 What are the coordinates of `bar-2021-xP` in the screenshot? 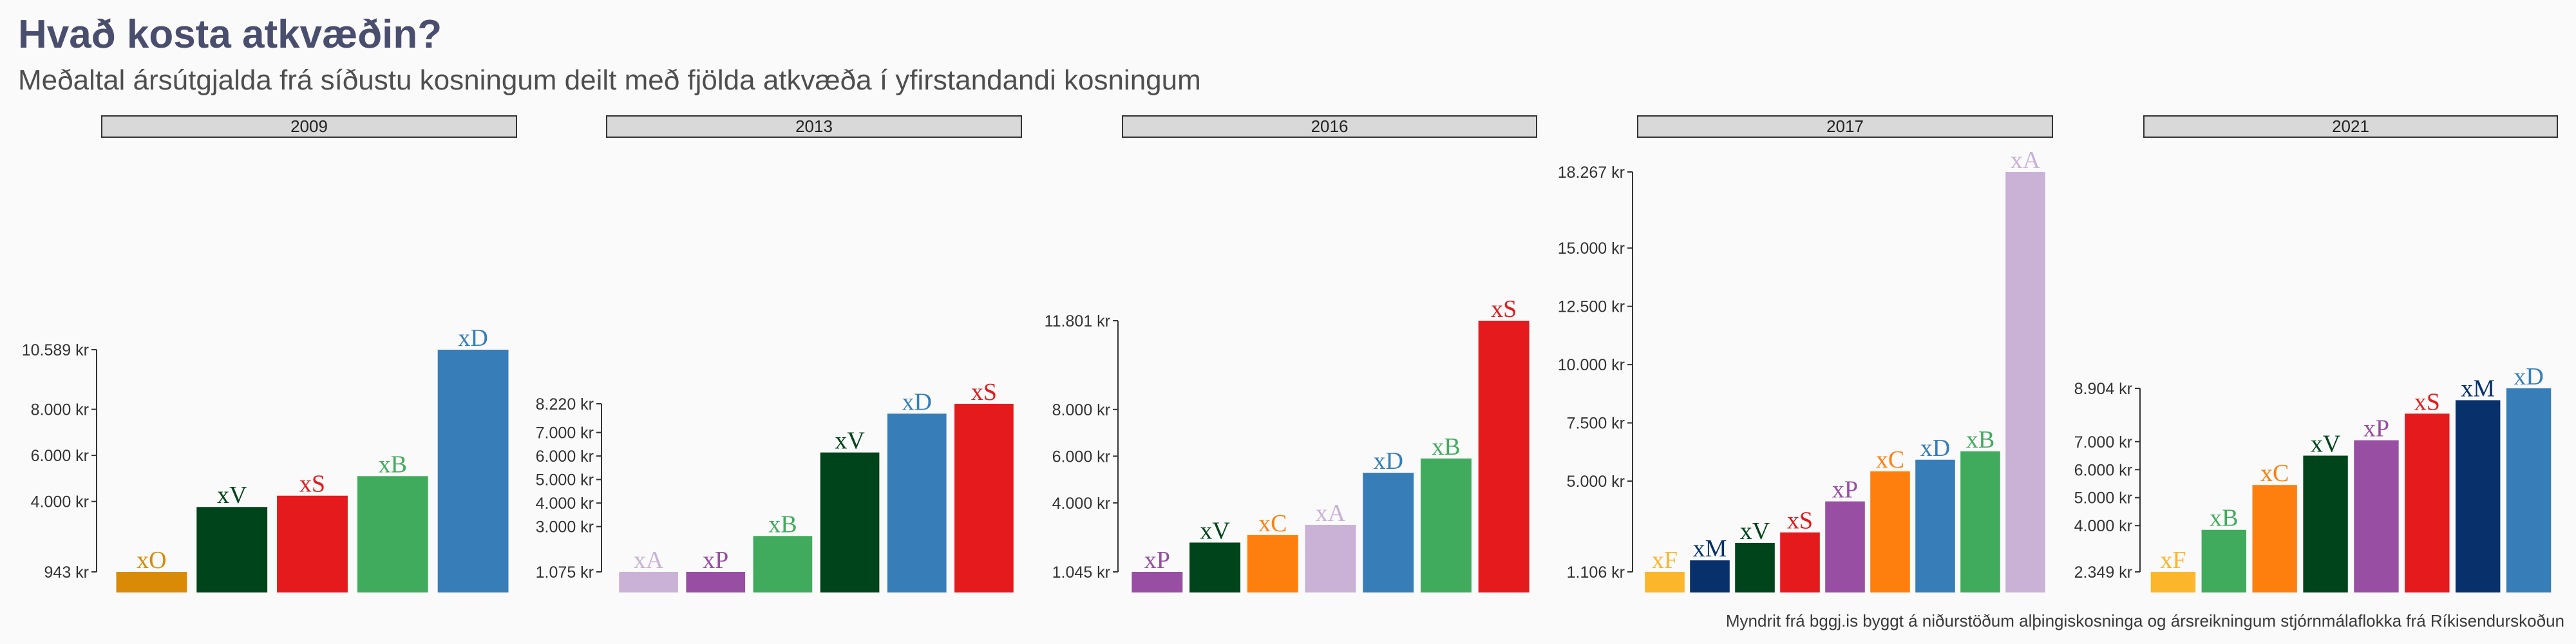 It's located at (2376, 516).